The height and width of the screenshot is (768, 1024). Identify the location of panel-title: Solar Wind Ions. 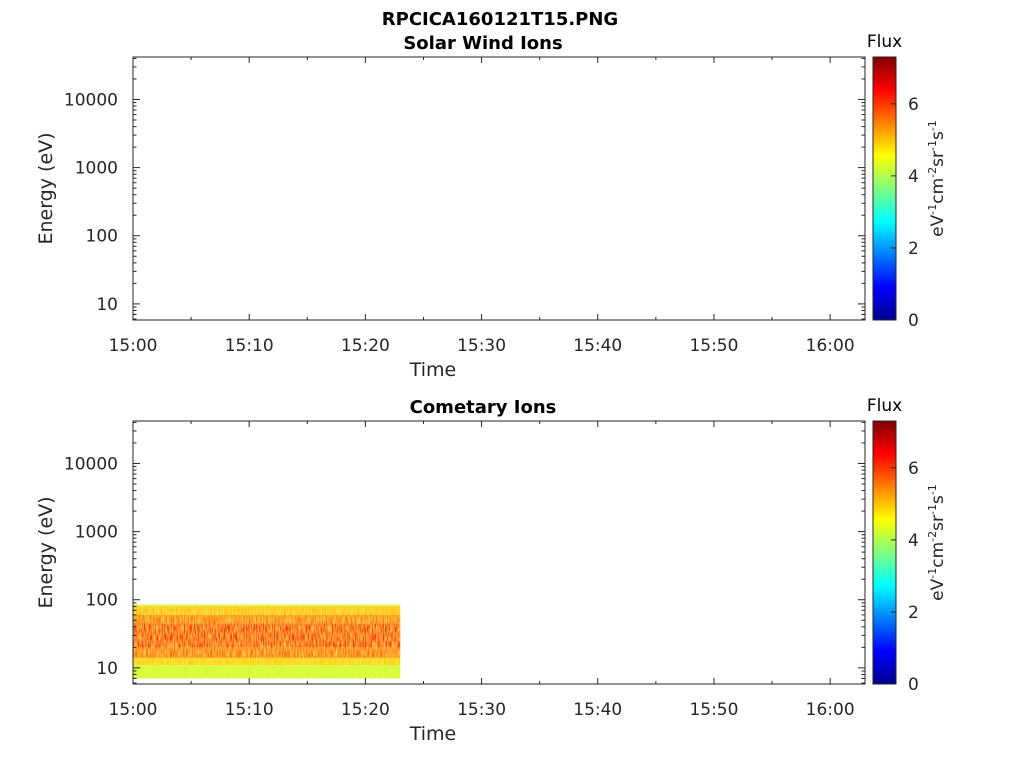
(482, 43).